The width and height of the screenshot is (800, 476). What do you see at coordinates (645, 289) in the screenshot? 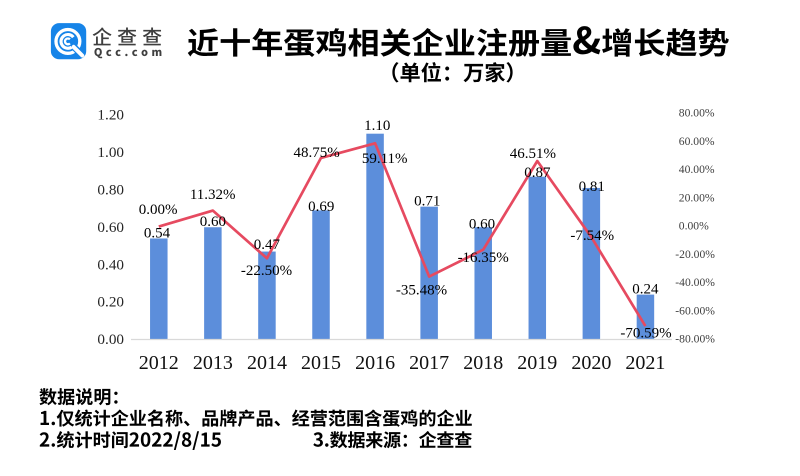
I see `svg-text: 0.24` at bounding box center [645, 289].